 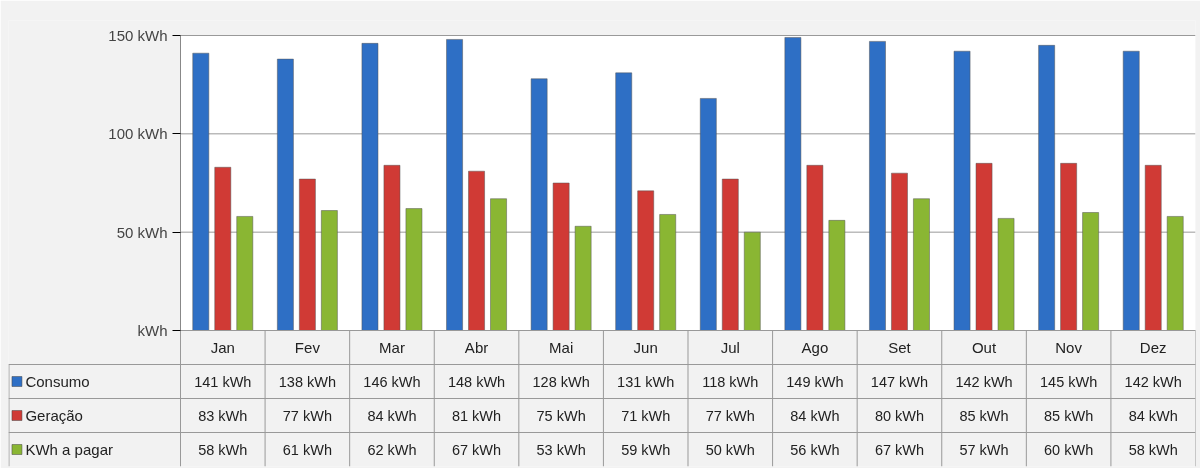 What do you see at coordinates (57, 381) in the screenshot?
I see `legend-label: Consumo` at bounding box center [57, 381].